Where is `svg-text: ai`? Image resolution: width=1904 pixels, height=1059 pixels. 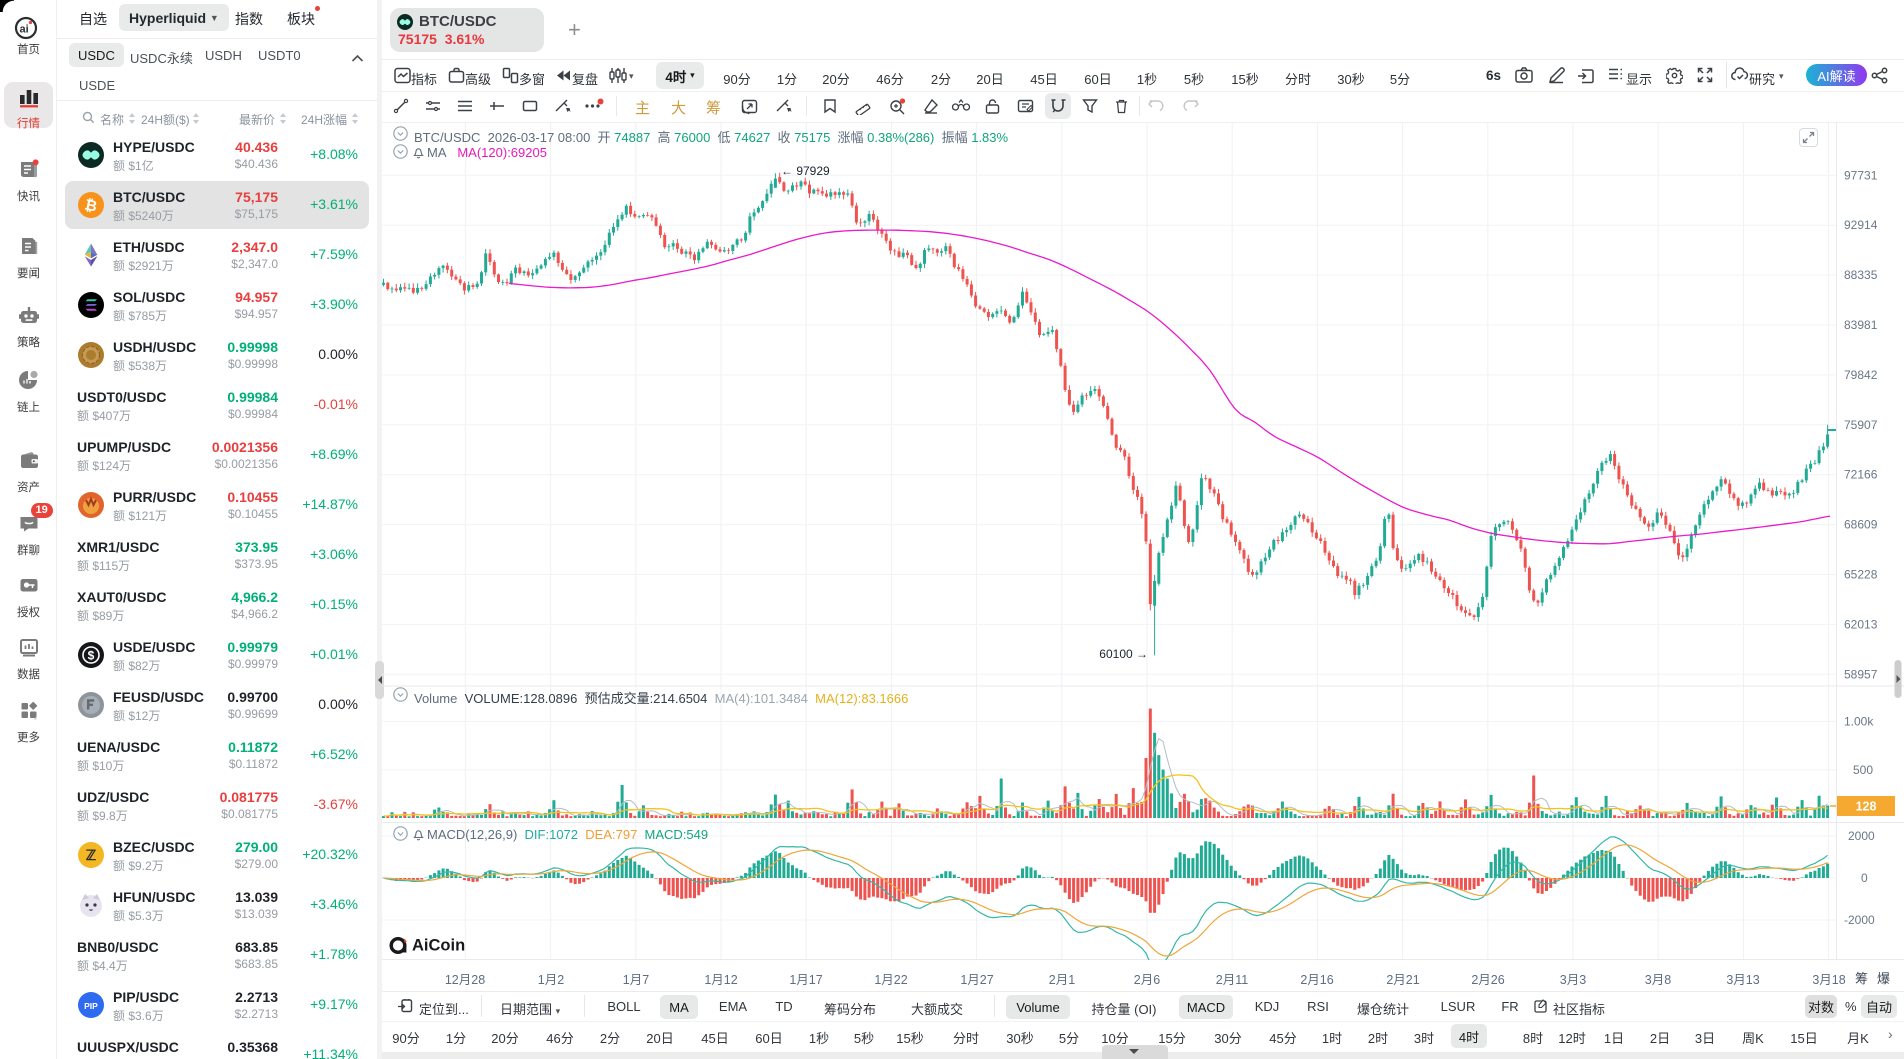
svg-text: ai is located at coordinates (24, 30).